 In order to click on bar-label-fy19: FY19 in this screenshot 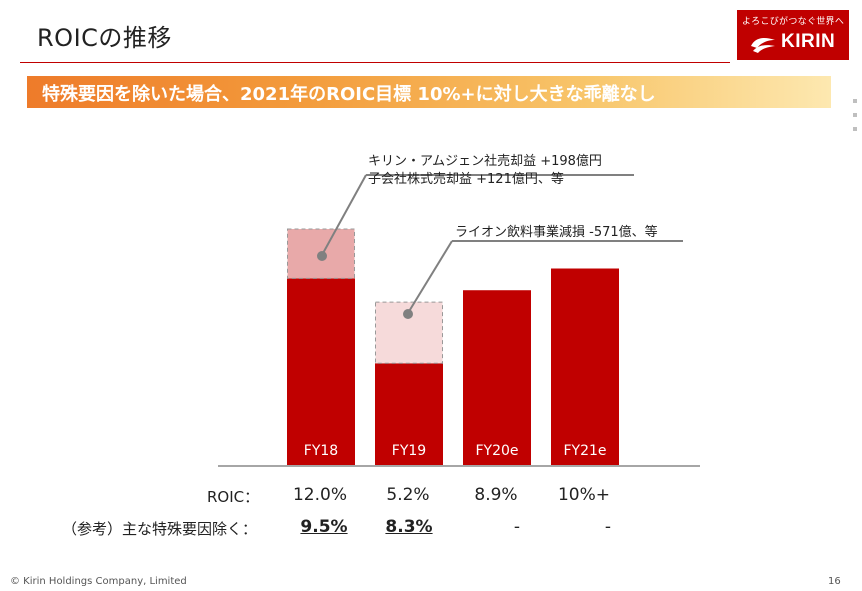, I will do `click(409, 451)`.